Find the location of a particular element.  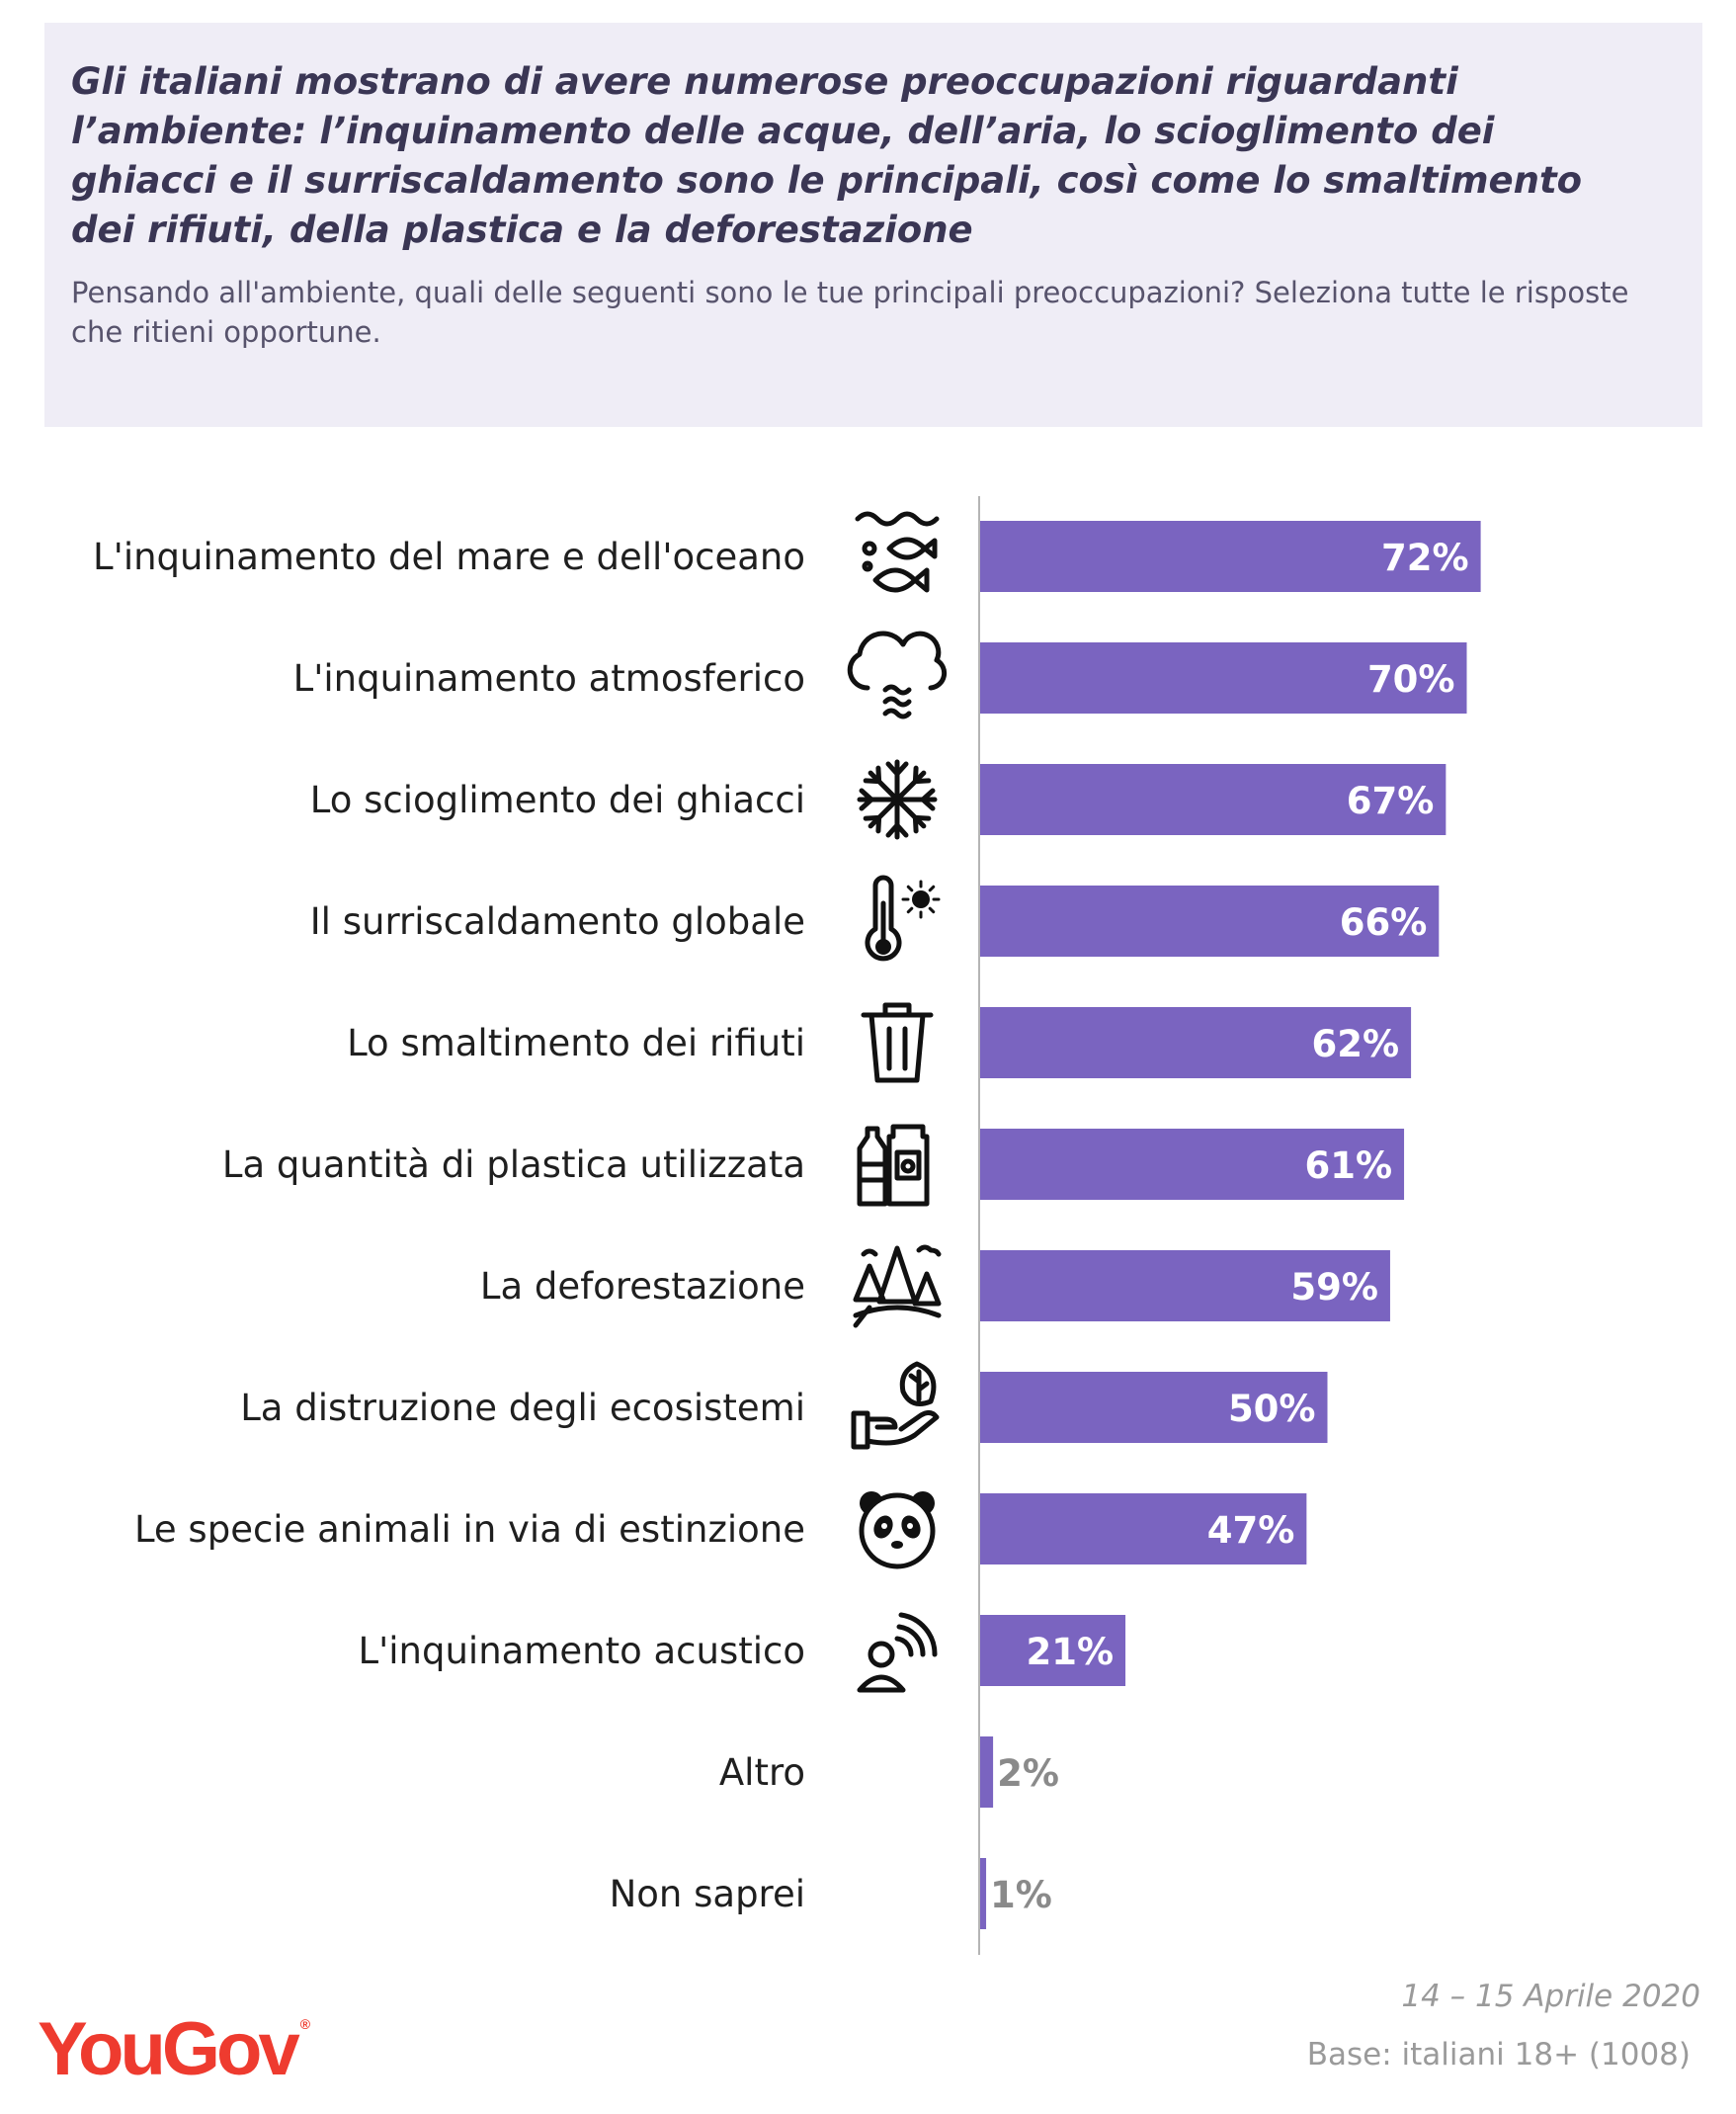

bar-row: Il surriscaldamento globale 66% is located at coordinates (875, 919).